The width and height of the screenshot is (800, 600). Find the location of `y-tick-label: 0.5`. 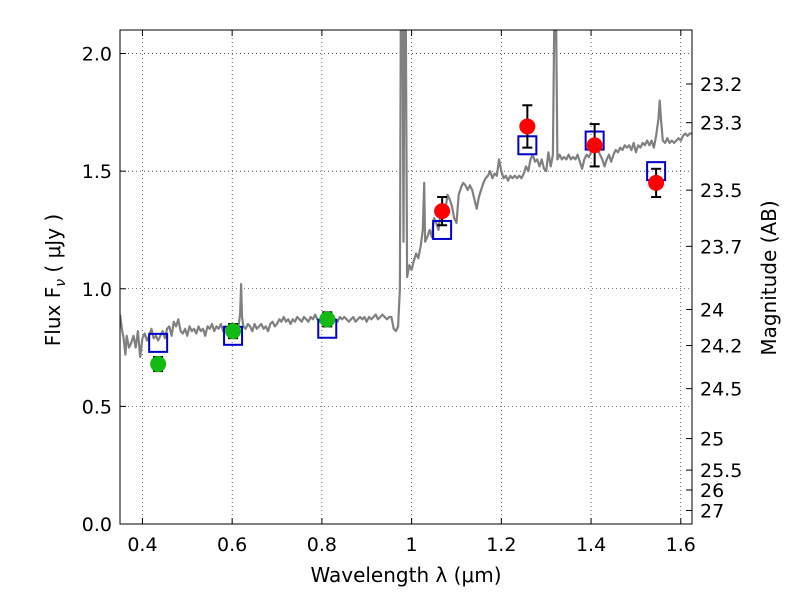

y-tick-label: 0.5 is located at coordinates (97, 407).